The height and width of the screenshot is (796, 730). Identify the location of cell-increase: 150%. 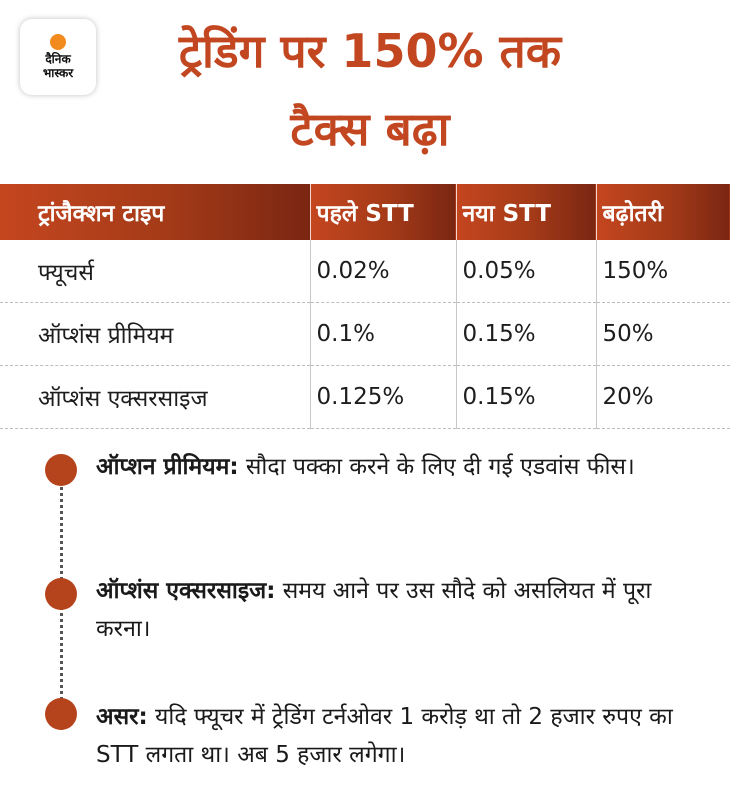
(663, 271).